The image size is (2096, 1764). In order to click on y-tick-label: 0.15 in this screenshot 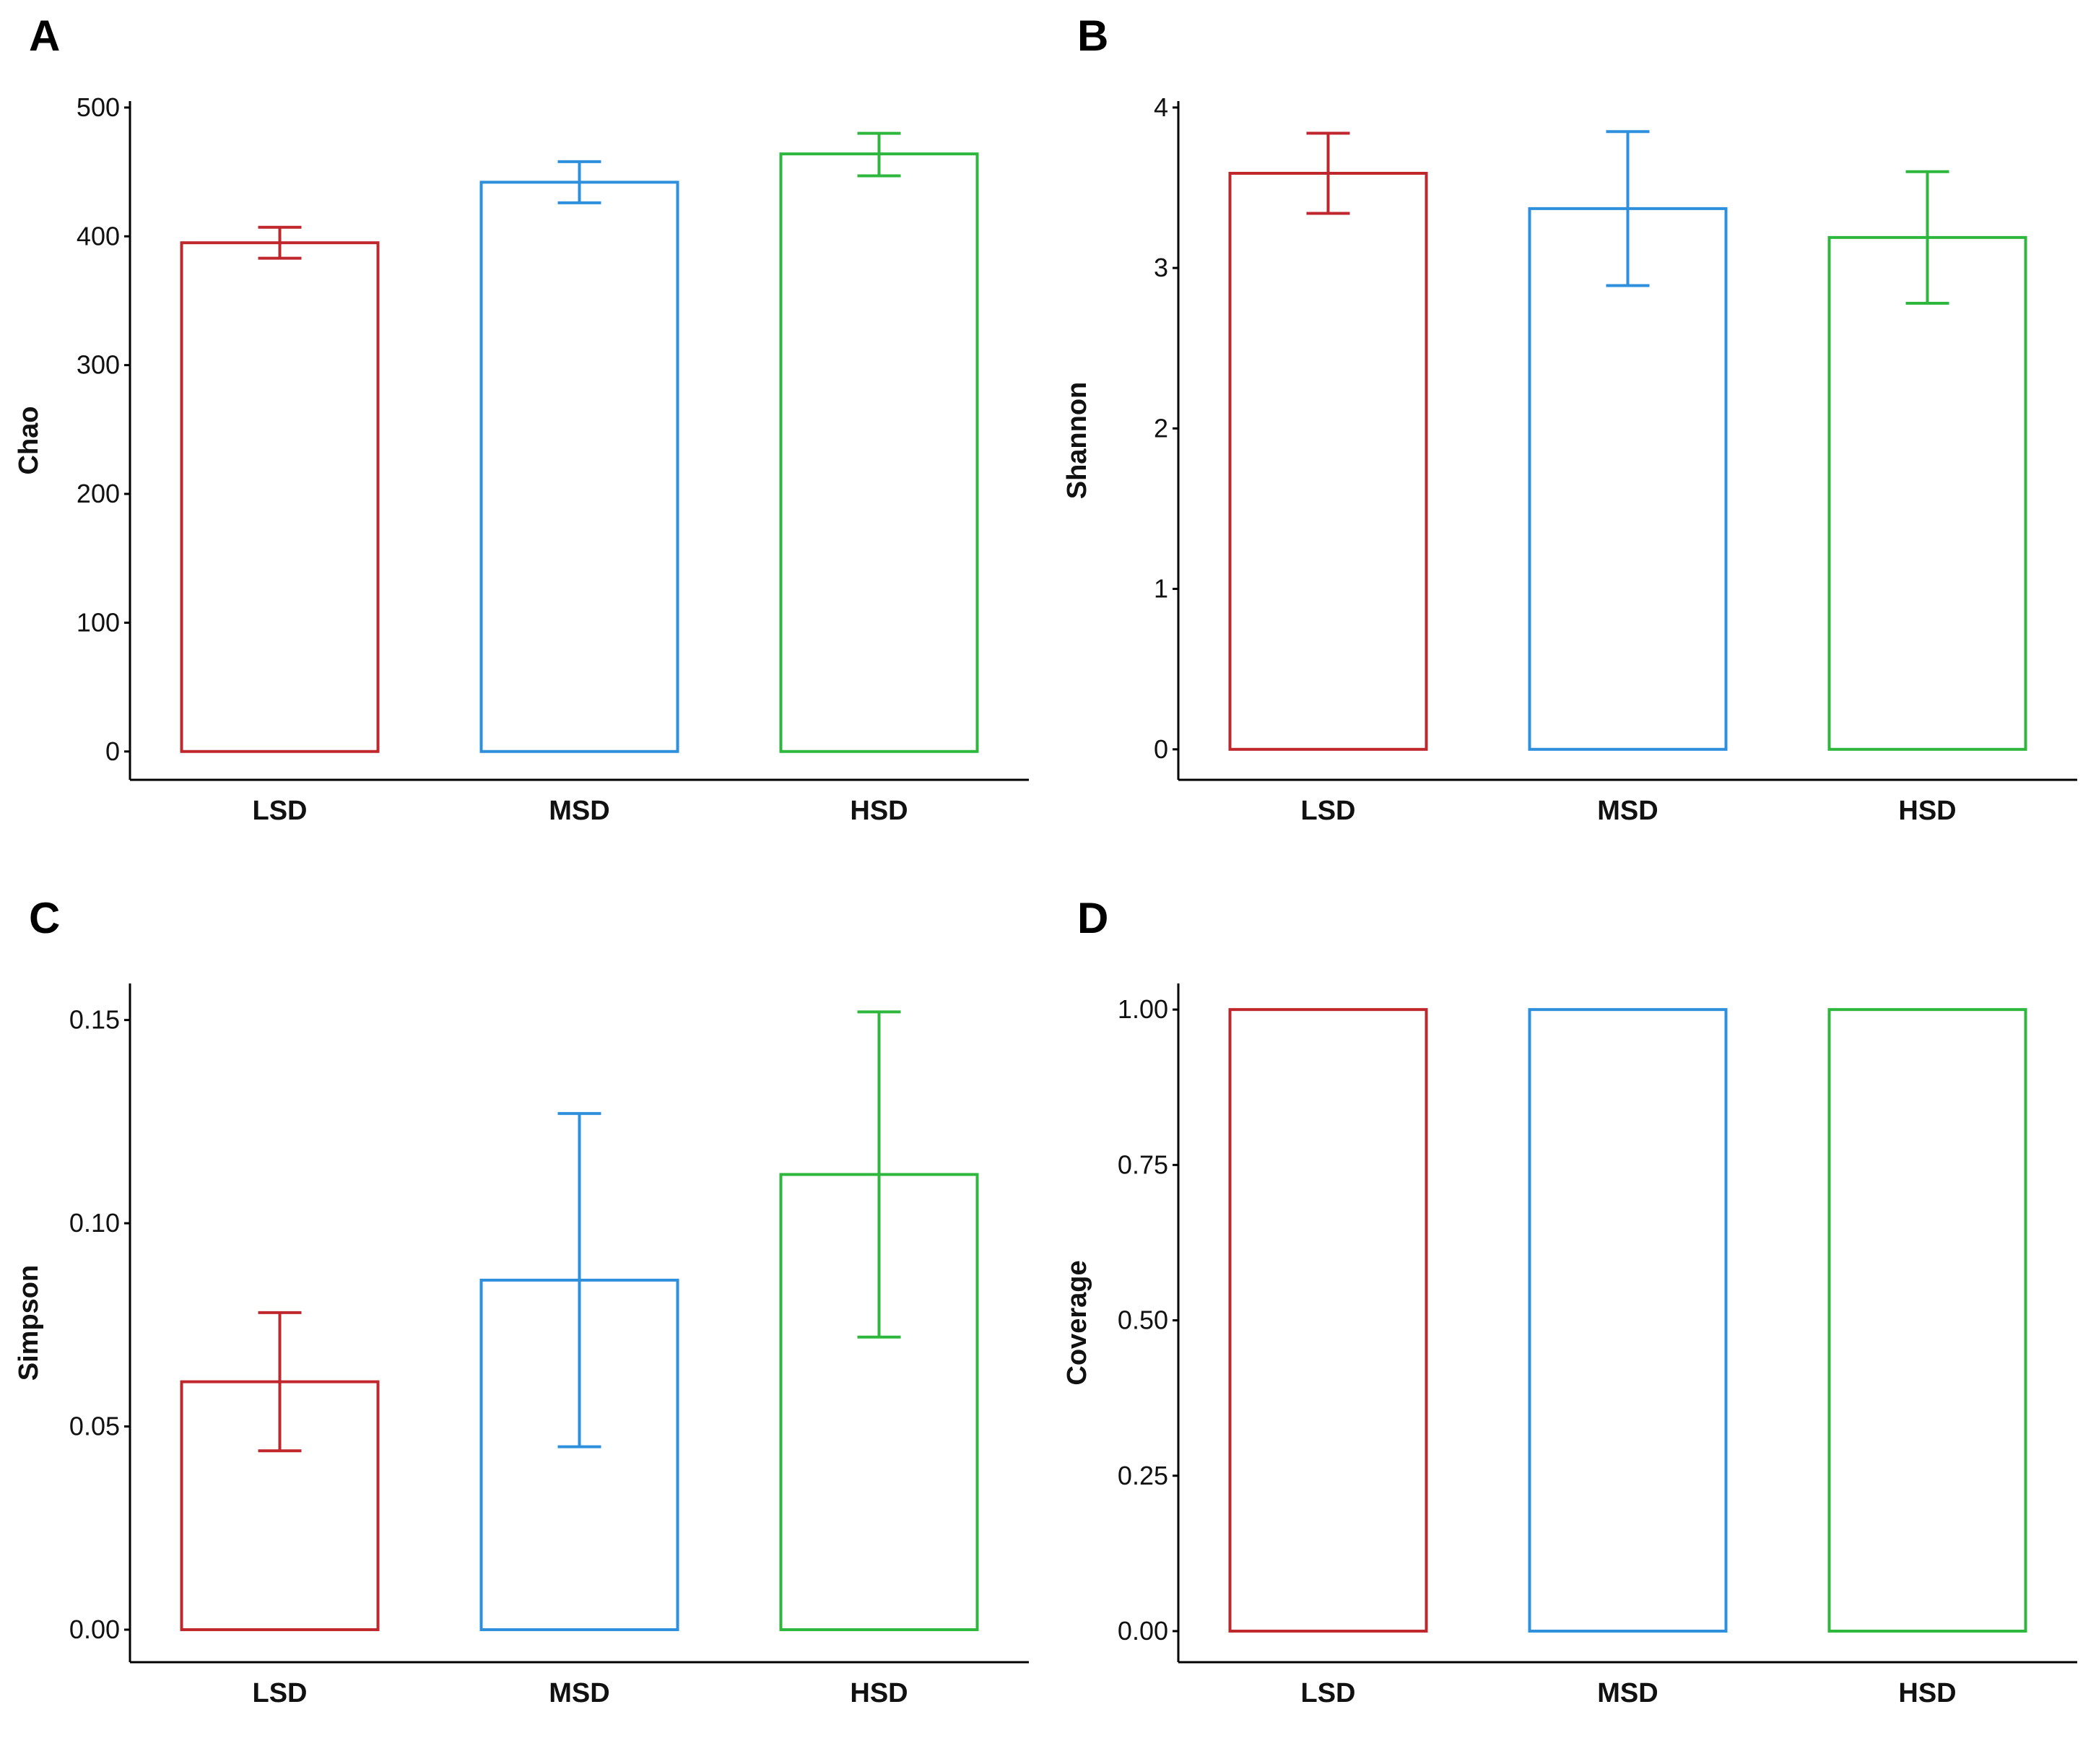, I will do `click(94, 1020)`.